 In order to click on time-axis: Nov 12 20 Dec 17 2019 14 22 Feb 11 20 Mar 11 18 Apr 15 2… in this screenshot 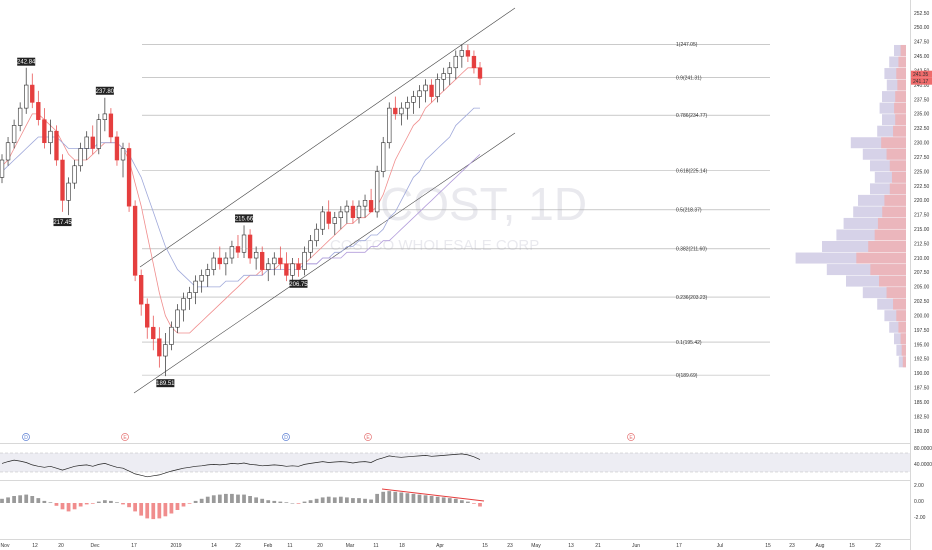, I will do `click(441, 546)`.